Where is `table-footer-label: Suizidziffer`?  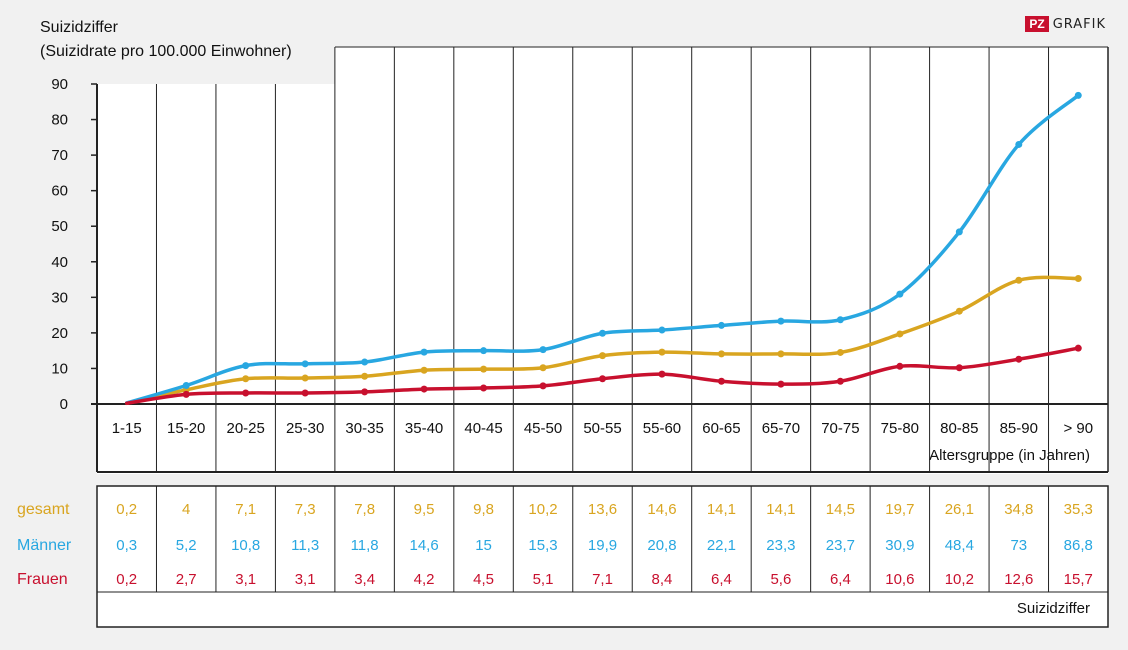
table-footer-label: Suizidziffer is located at coordinates (1053, 608).